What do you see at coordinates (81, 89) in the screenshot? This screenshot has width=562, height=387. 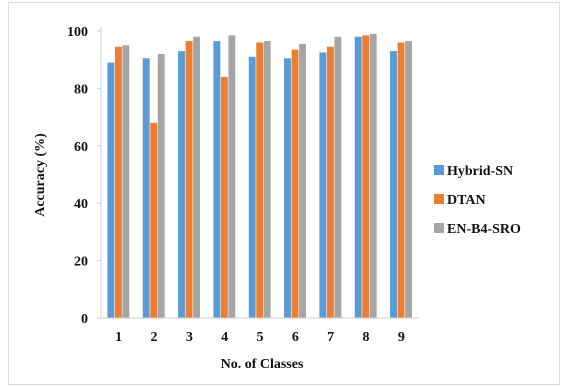 I see `y-tick-label: 80` at bounding box center [81, 89].